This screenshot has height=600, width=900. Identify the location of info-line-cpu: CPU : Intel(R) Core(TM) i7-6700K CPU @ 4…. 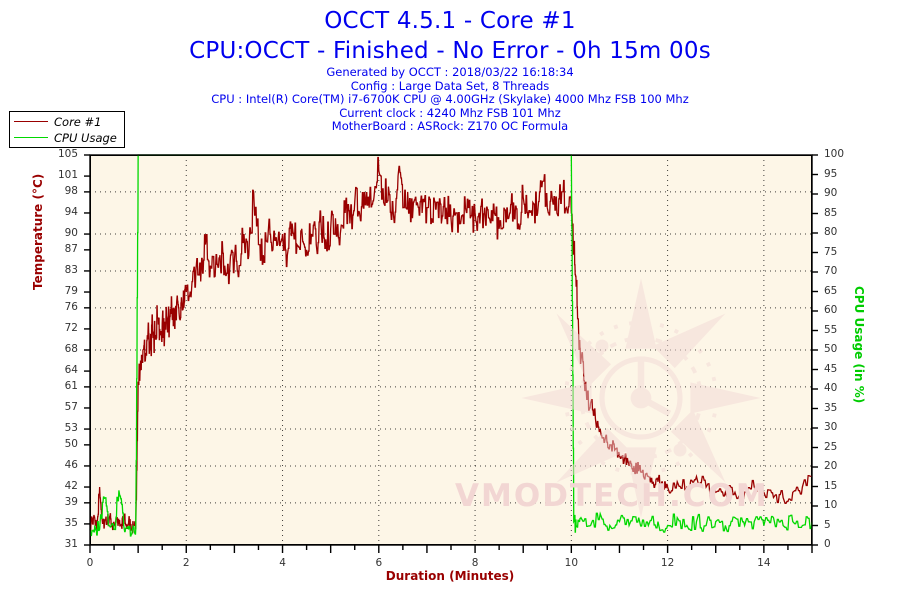
(450, 99).